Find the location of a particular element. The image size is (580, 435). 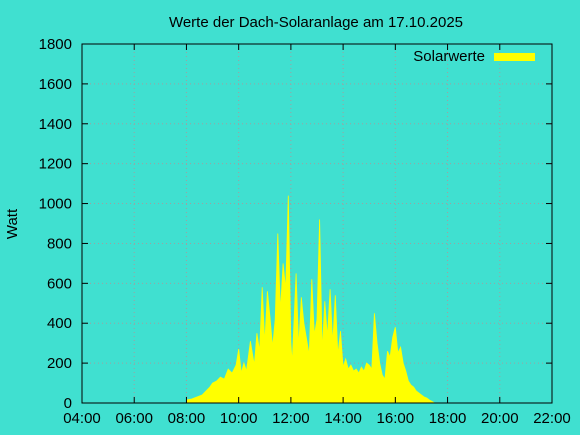

x-tick-label: 12:00 is located at coordinates (291, 418).